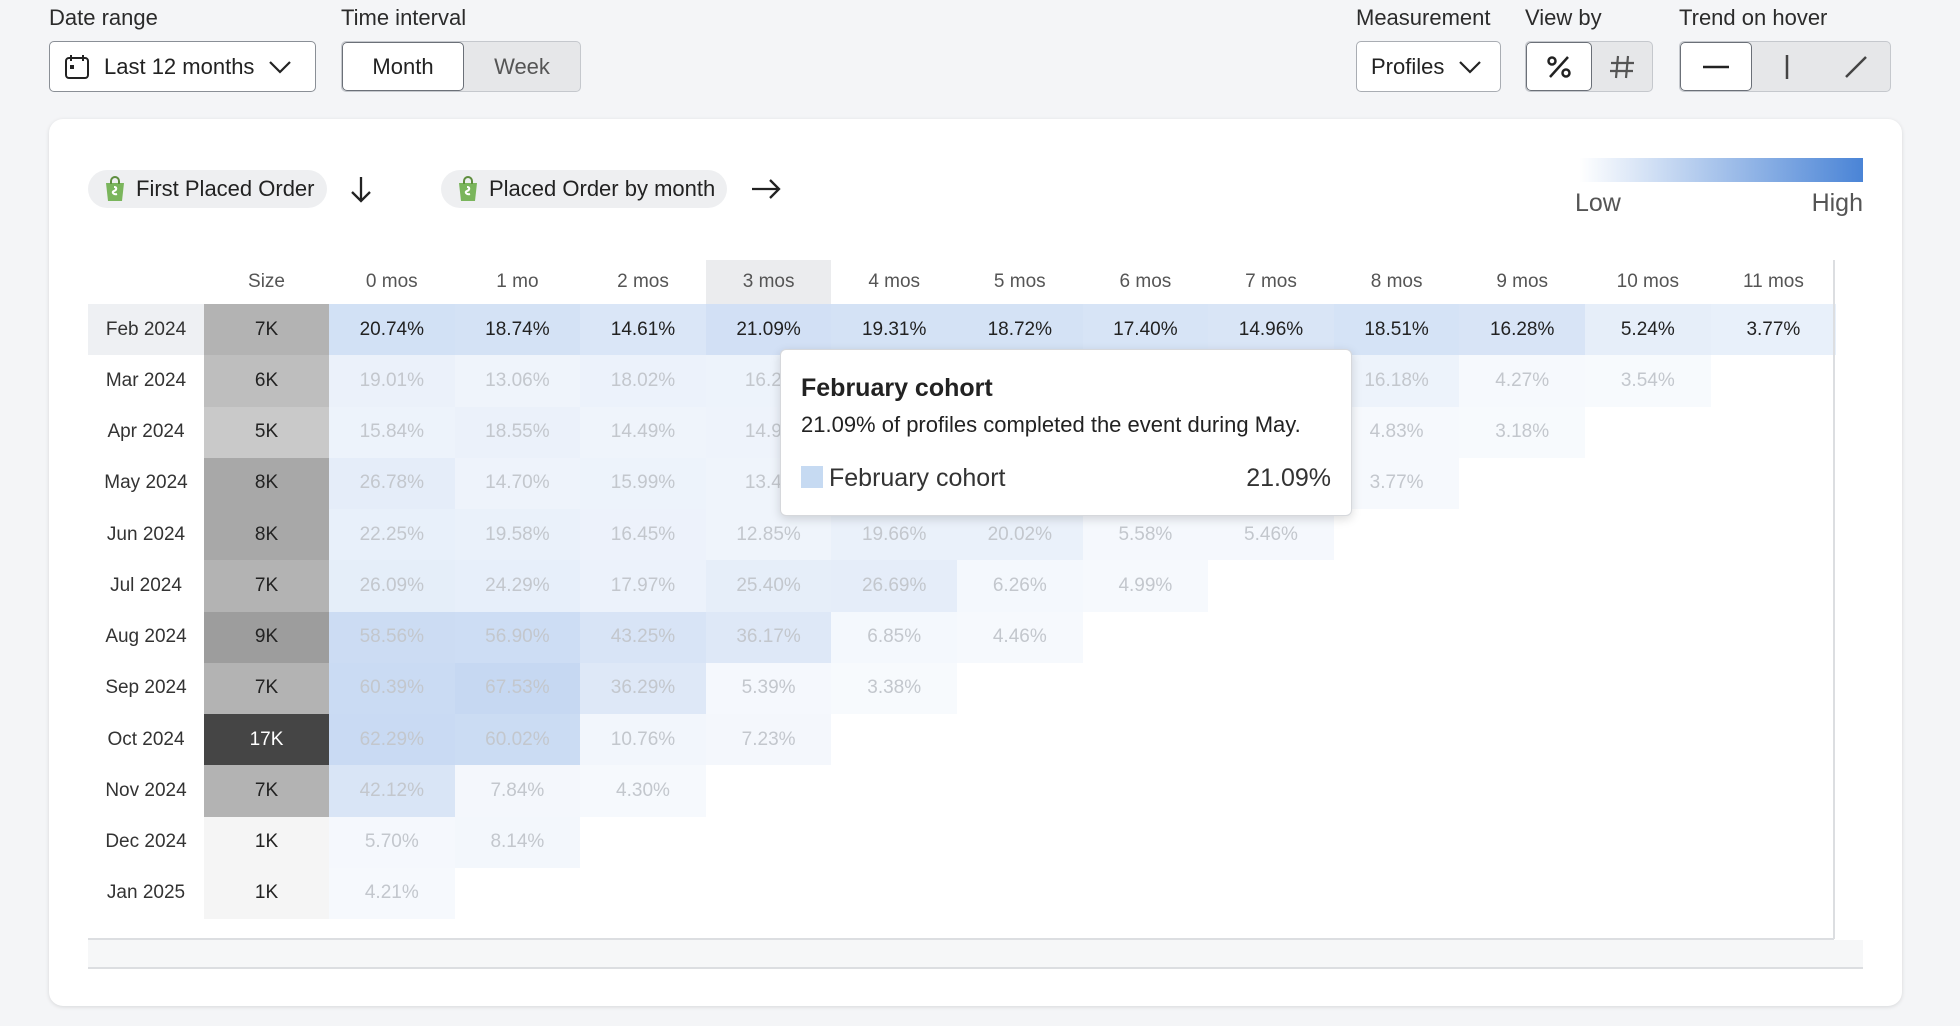 This screenshot has width=1960, height=1026. What do you see at coordinates (392, 842) in the screenshot?
I see `cell: 5.70%` at bounding box center [392, 842].